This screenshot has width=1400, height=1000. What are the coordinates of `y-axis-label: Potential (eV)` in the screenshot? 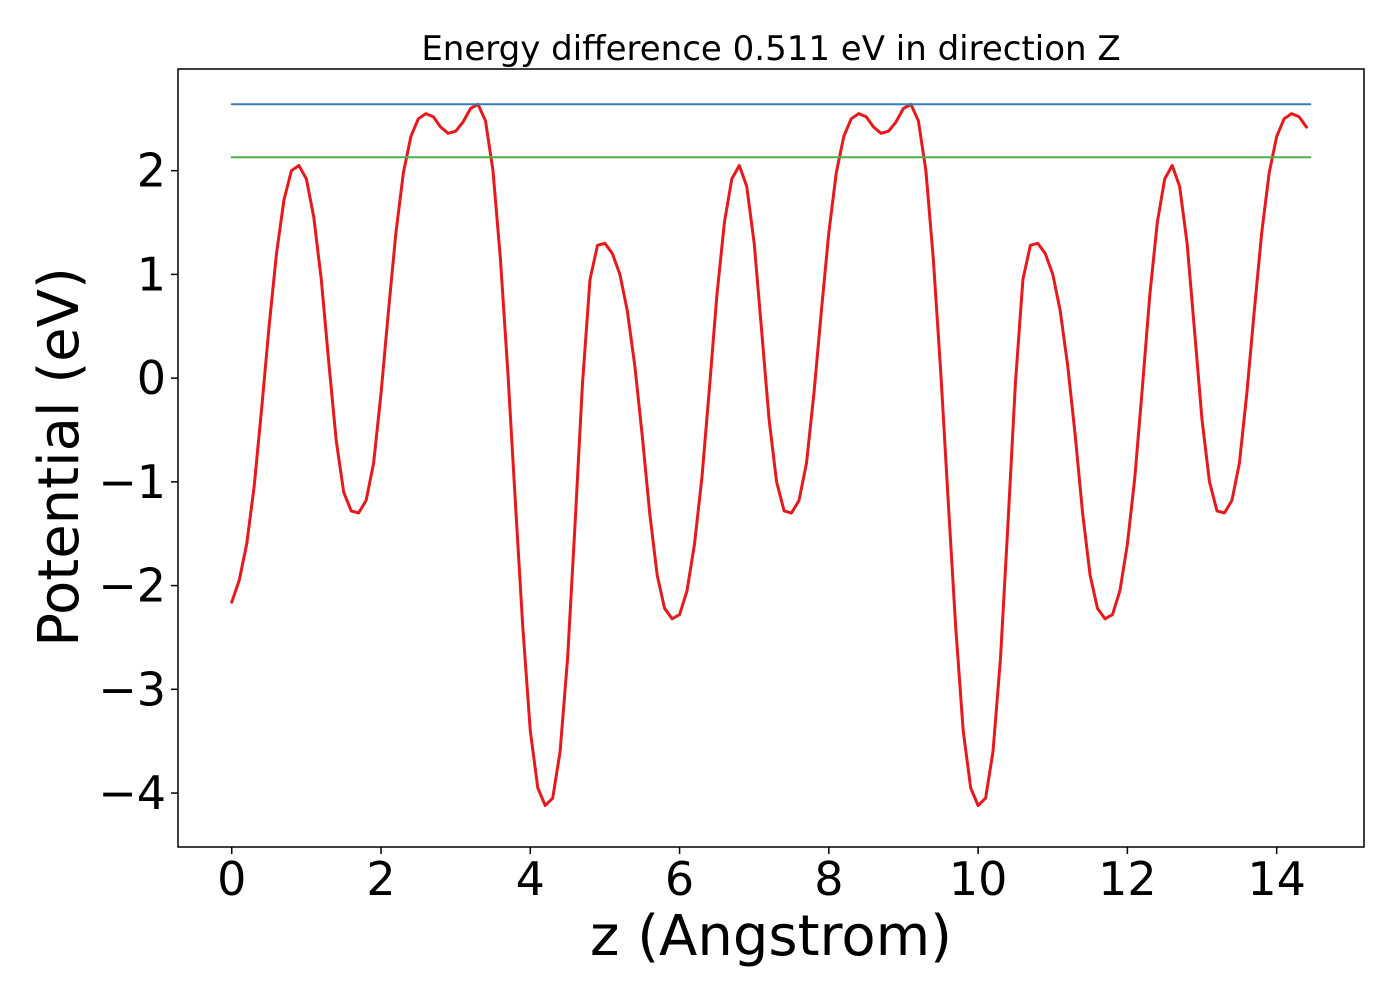 It's located at (59, 457).